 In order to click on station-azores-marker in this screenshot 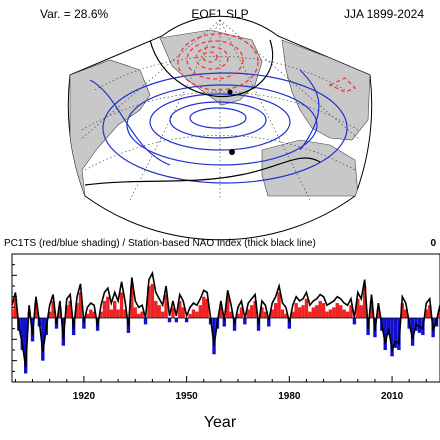, I will do `click(232, 152)`.